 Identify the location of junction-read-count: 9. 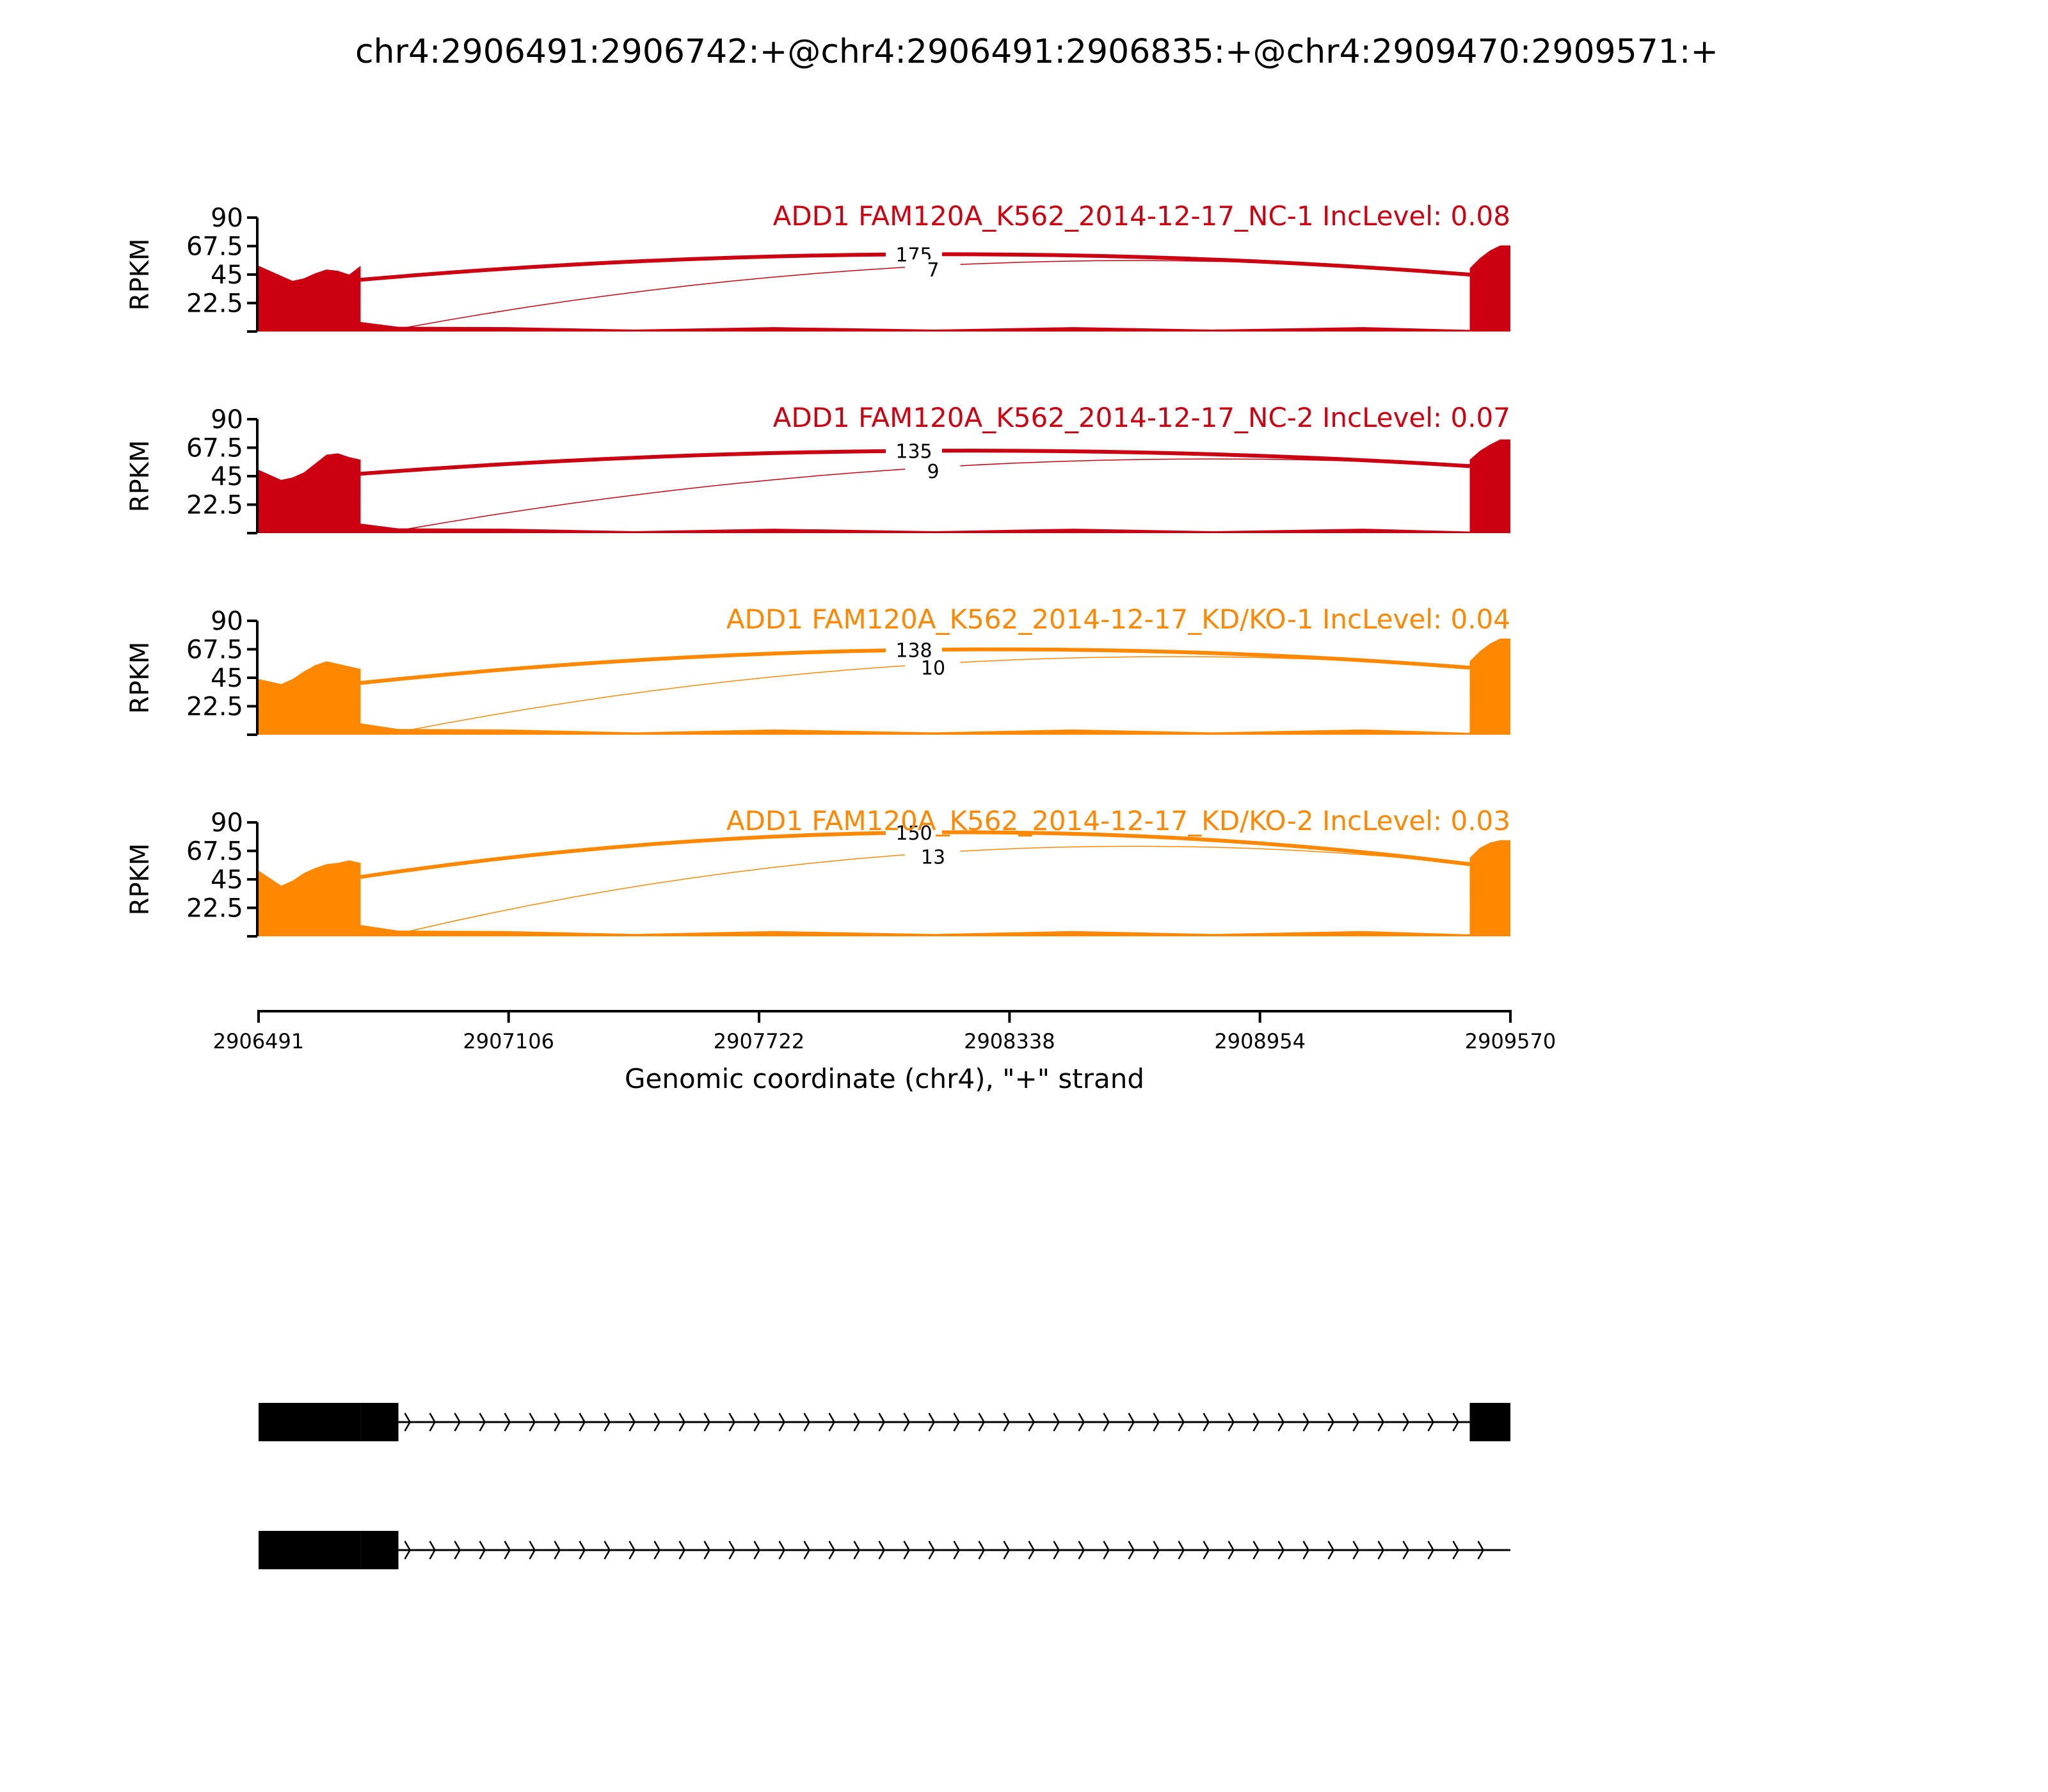
(933, 472).